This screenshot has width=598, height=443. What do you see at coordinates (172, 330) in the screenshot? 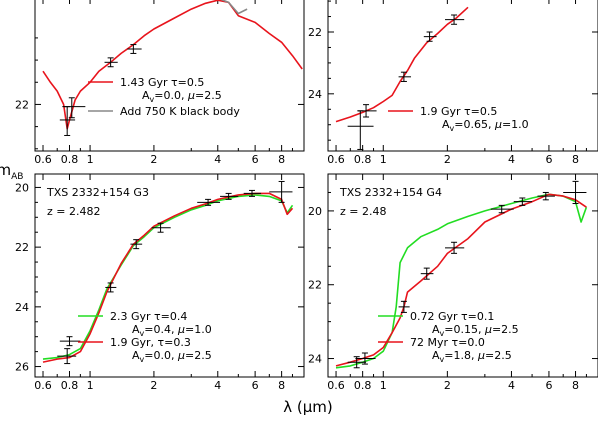
I see `legend-label-params: Av=0.4, μ=1.0` at bounding box center [172, 330].